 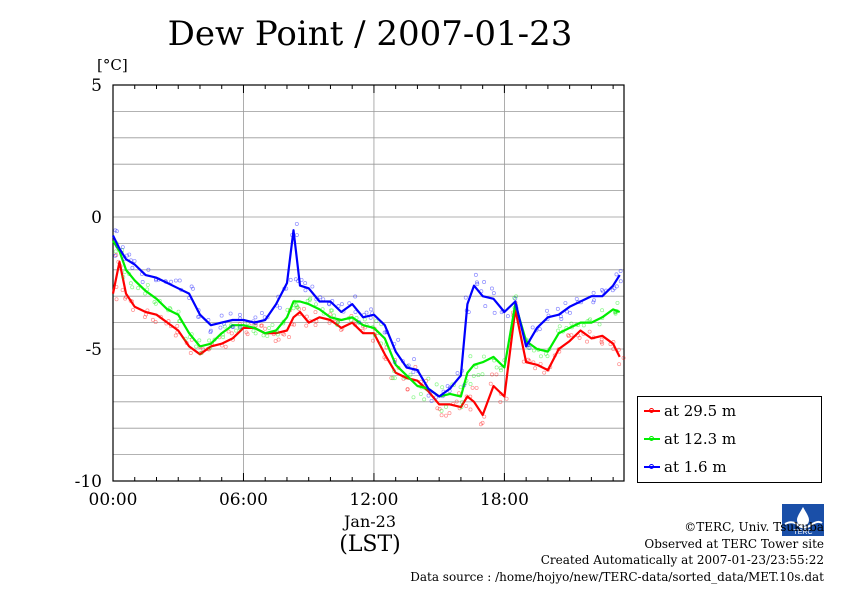 What do you see at coordinates (690, 411) in the screenshot?
I see `legend-item-29-5m: at 29.5 m` at bounding box center [690, 411].